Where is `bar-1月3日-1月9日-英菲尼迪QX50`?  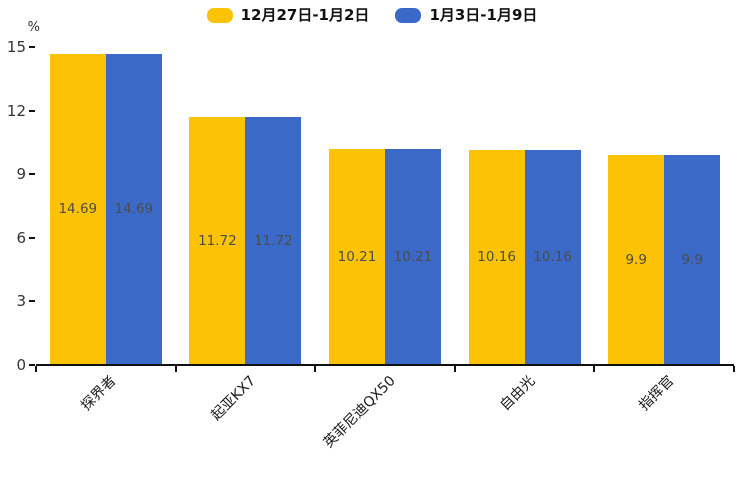
bar-1月3日-1月9日-英菲尼迪QX50 is located at coordinates (413, 256).